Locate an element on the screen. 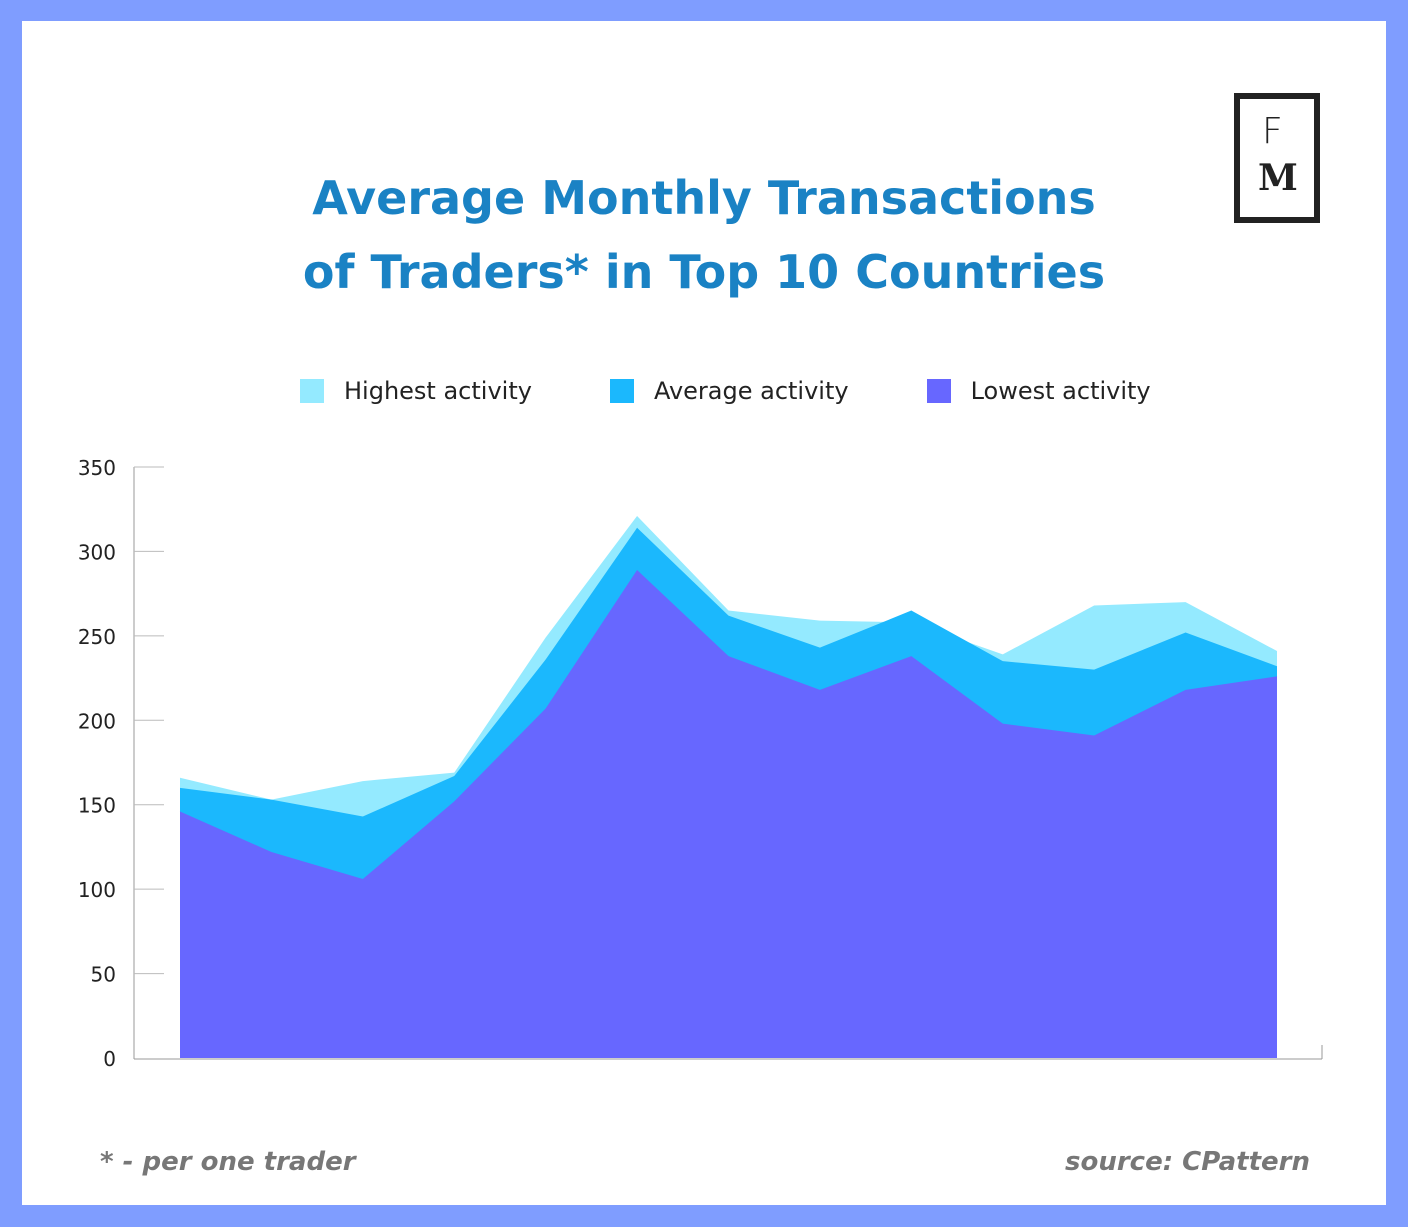  y-tick-label: 50 is located at coordinates (103, 975).